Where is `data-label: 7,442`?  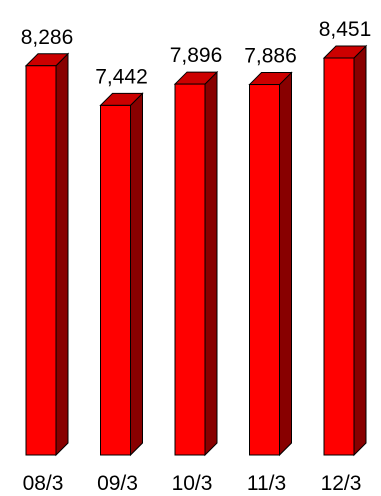
data-label: 7,442 is located at coordinates (121, 76).